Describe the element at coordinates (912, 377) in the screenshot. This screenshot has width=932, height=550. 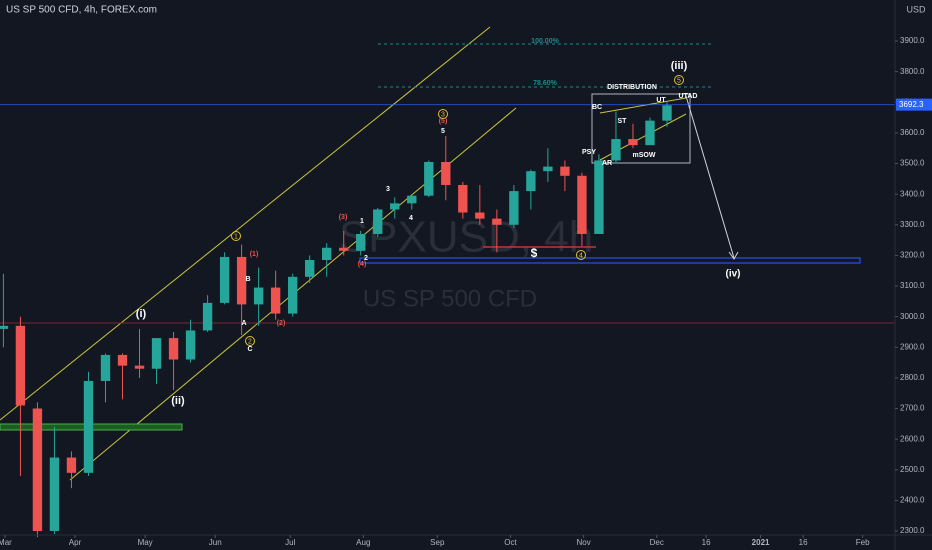
I see `y-tick-label: 2800.0` at that location.